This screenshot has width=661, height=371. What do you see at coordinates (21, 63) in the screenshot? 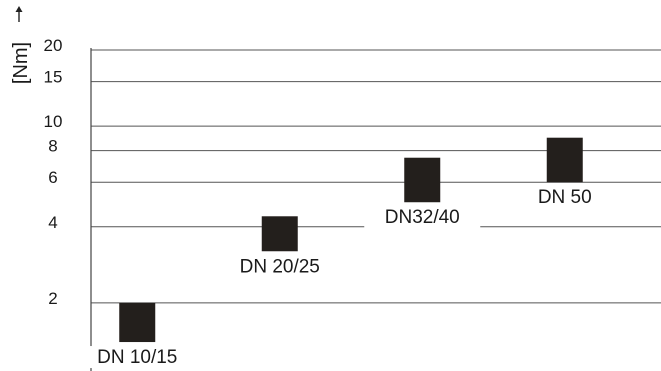
I see `y-axis-label: [Nm]` at bounding box center [21, 63].